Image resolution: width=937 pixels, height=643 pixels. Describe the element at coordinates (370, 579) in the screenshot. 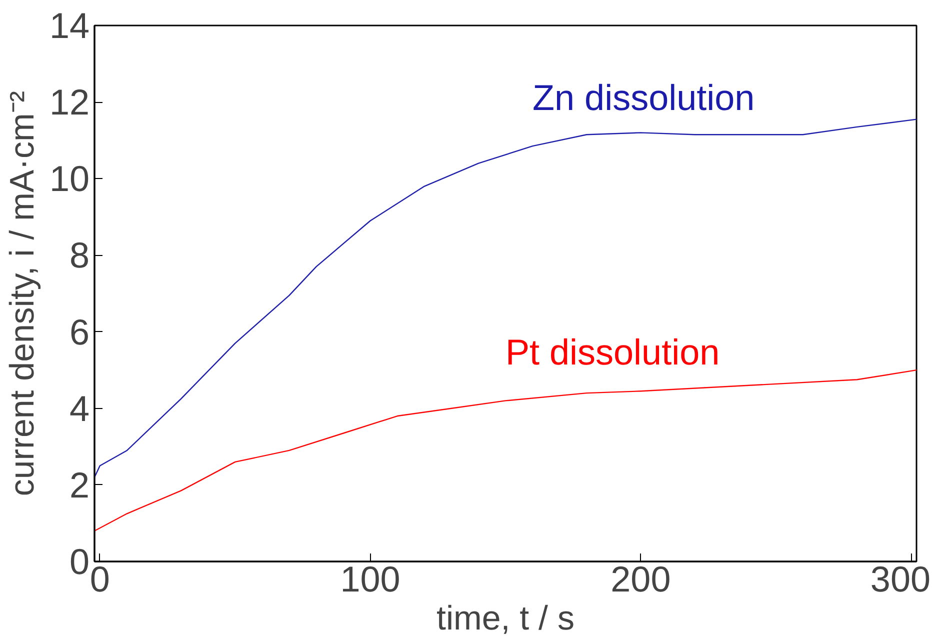

I see `x-tick-label: 100` at that location.